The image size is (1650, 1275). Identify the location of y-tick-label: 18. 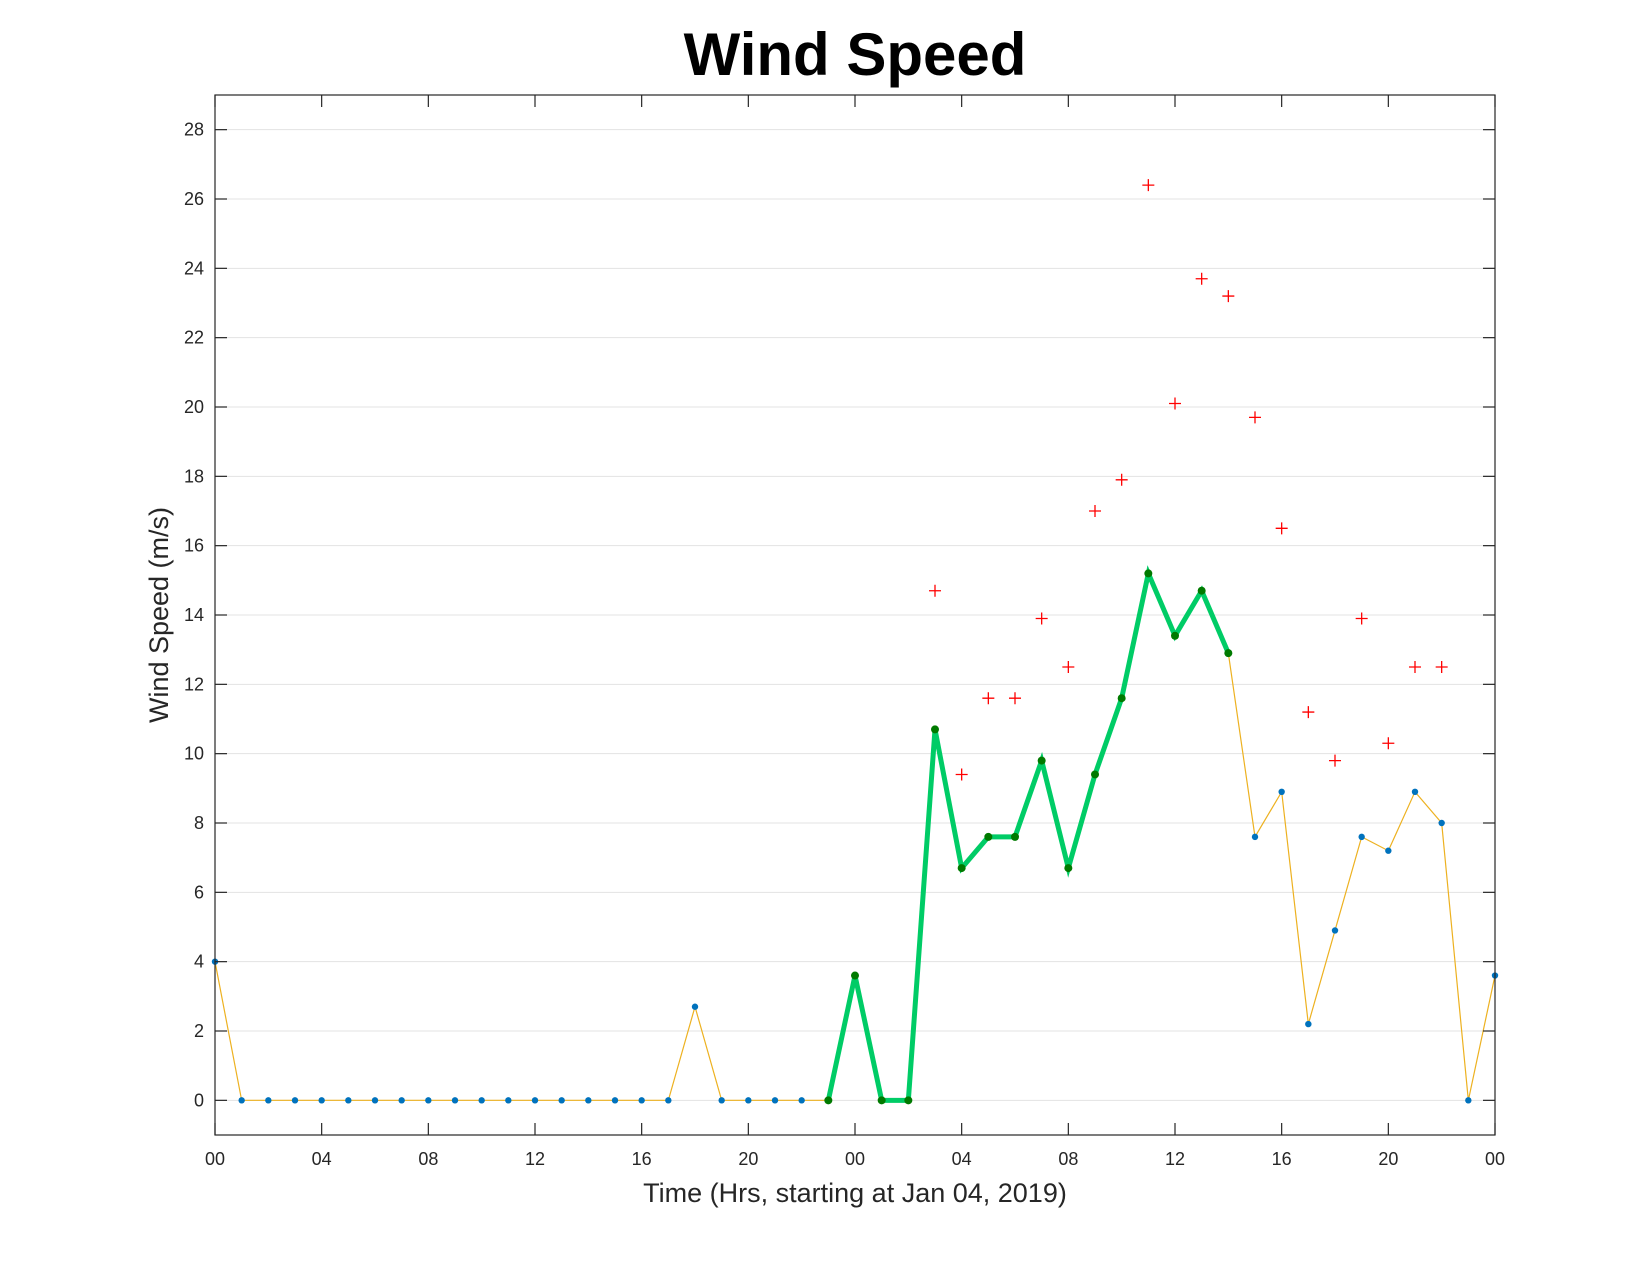
(194, 476).